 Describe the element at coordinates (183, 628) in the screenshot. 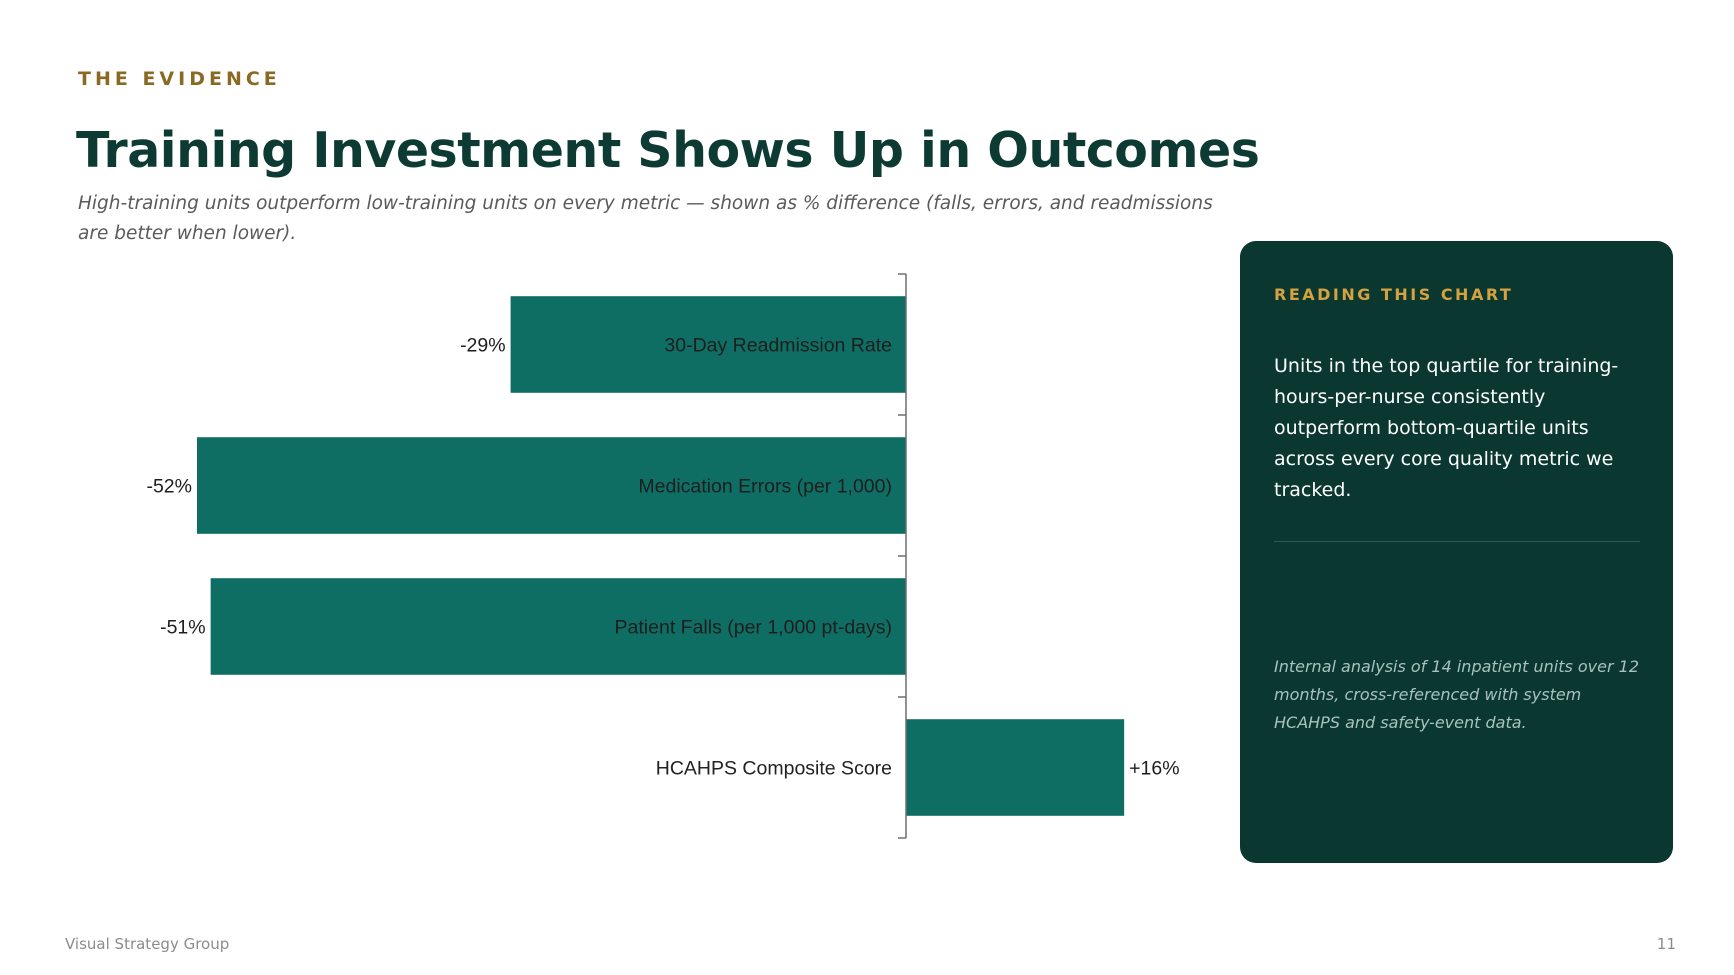

I see `data-label: -51%` at that location.